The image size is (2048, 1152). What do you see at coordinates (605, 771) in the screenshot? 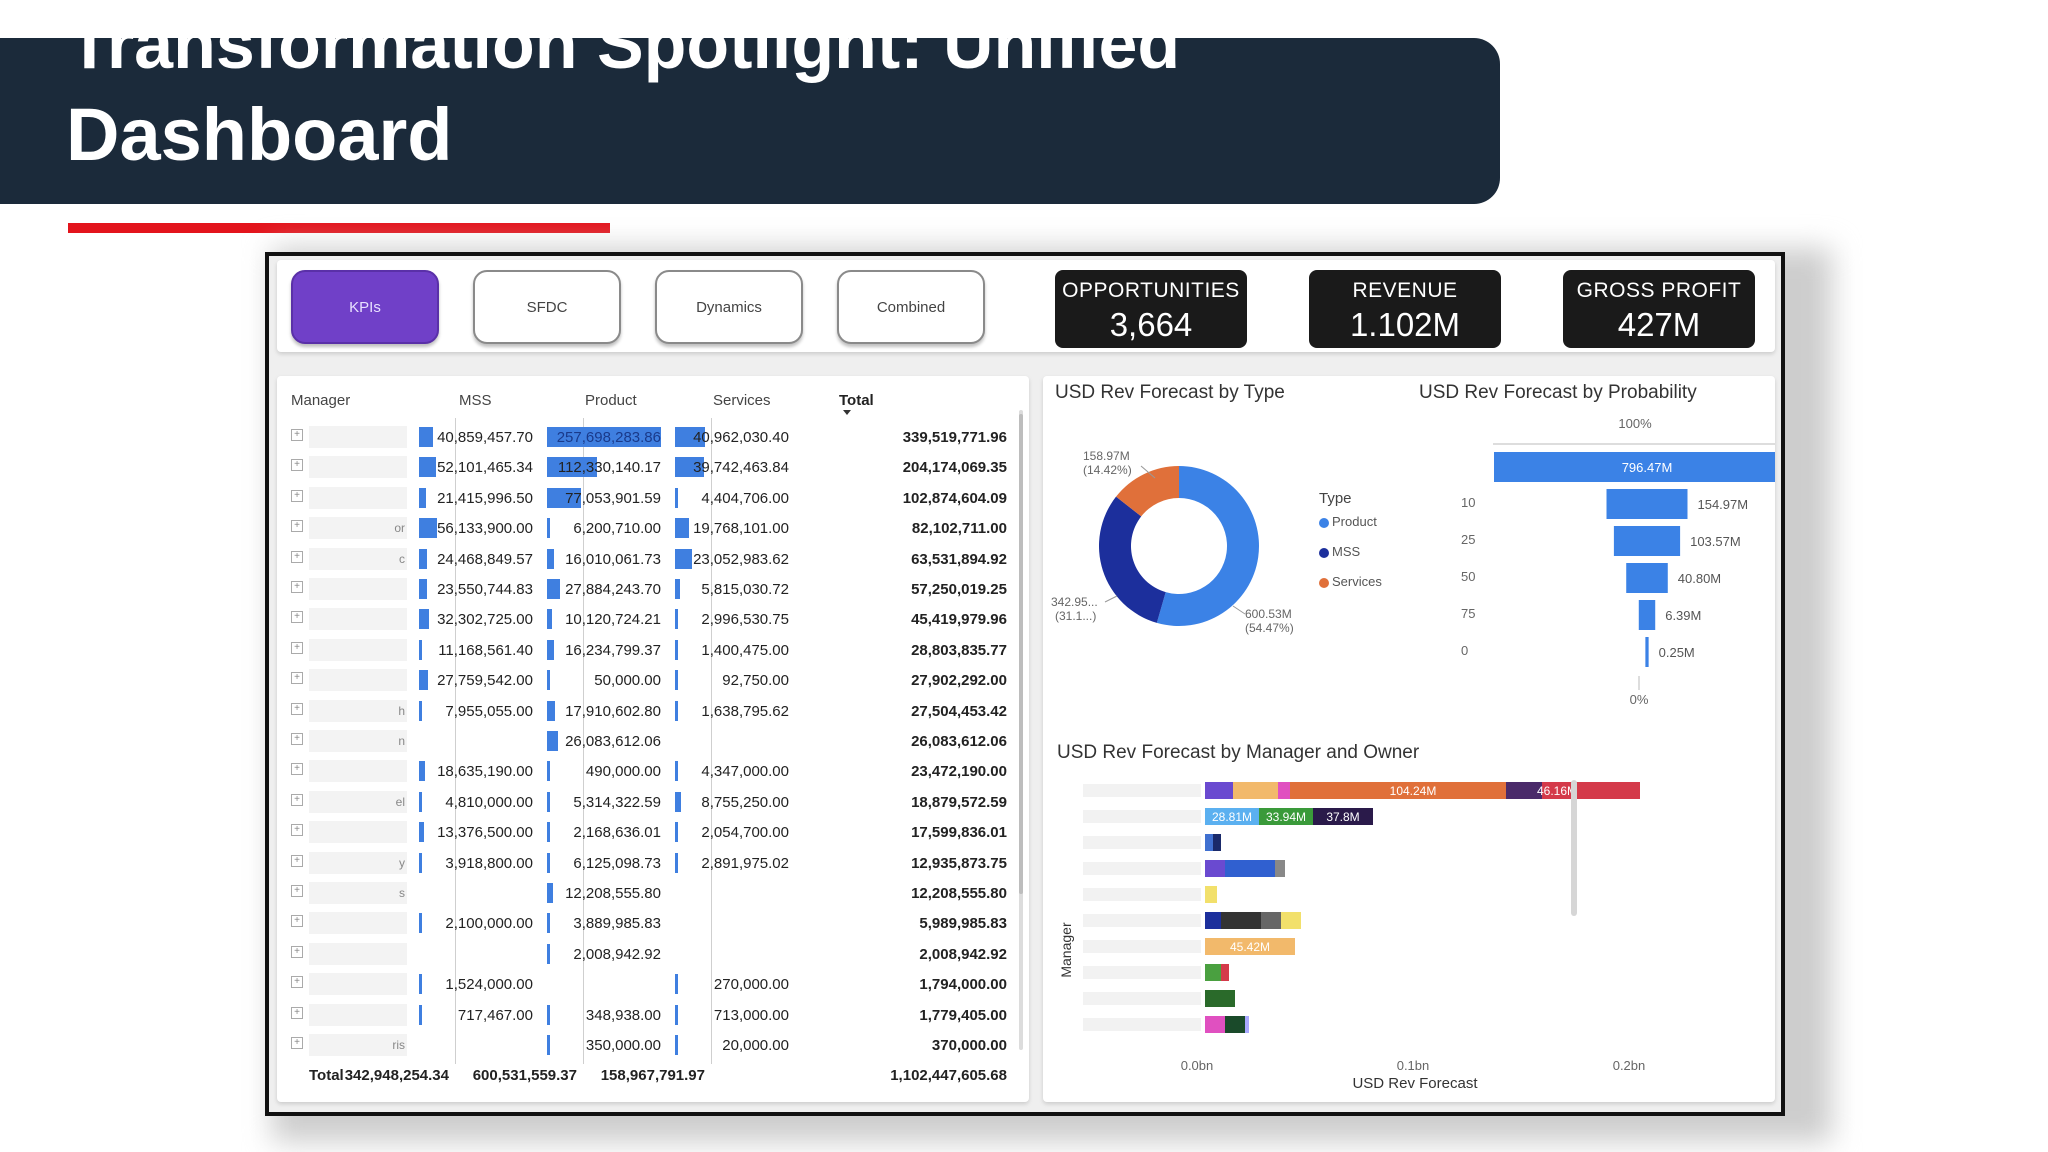
I see `cell-product: 490,000.00` at bounding box center [605, 771].